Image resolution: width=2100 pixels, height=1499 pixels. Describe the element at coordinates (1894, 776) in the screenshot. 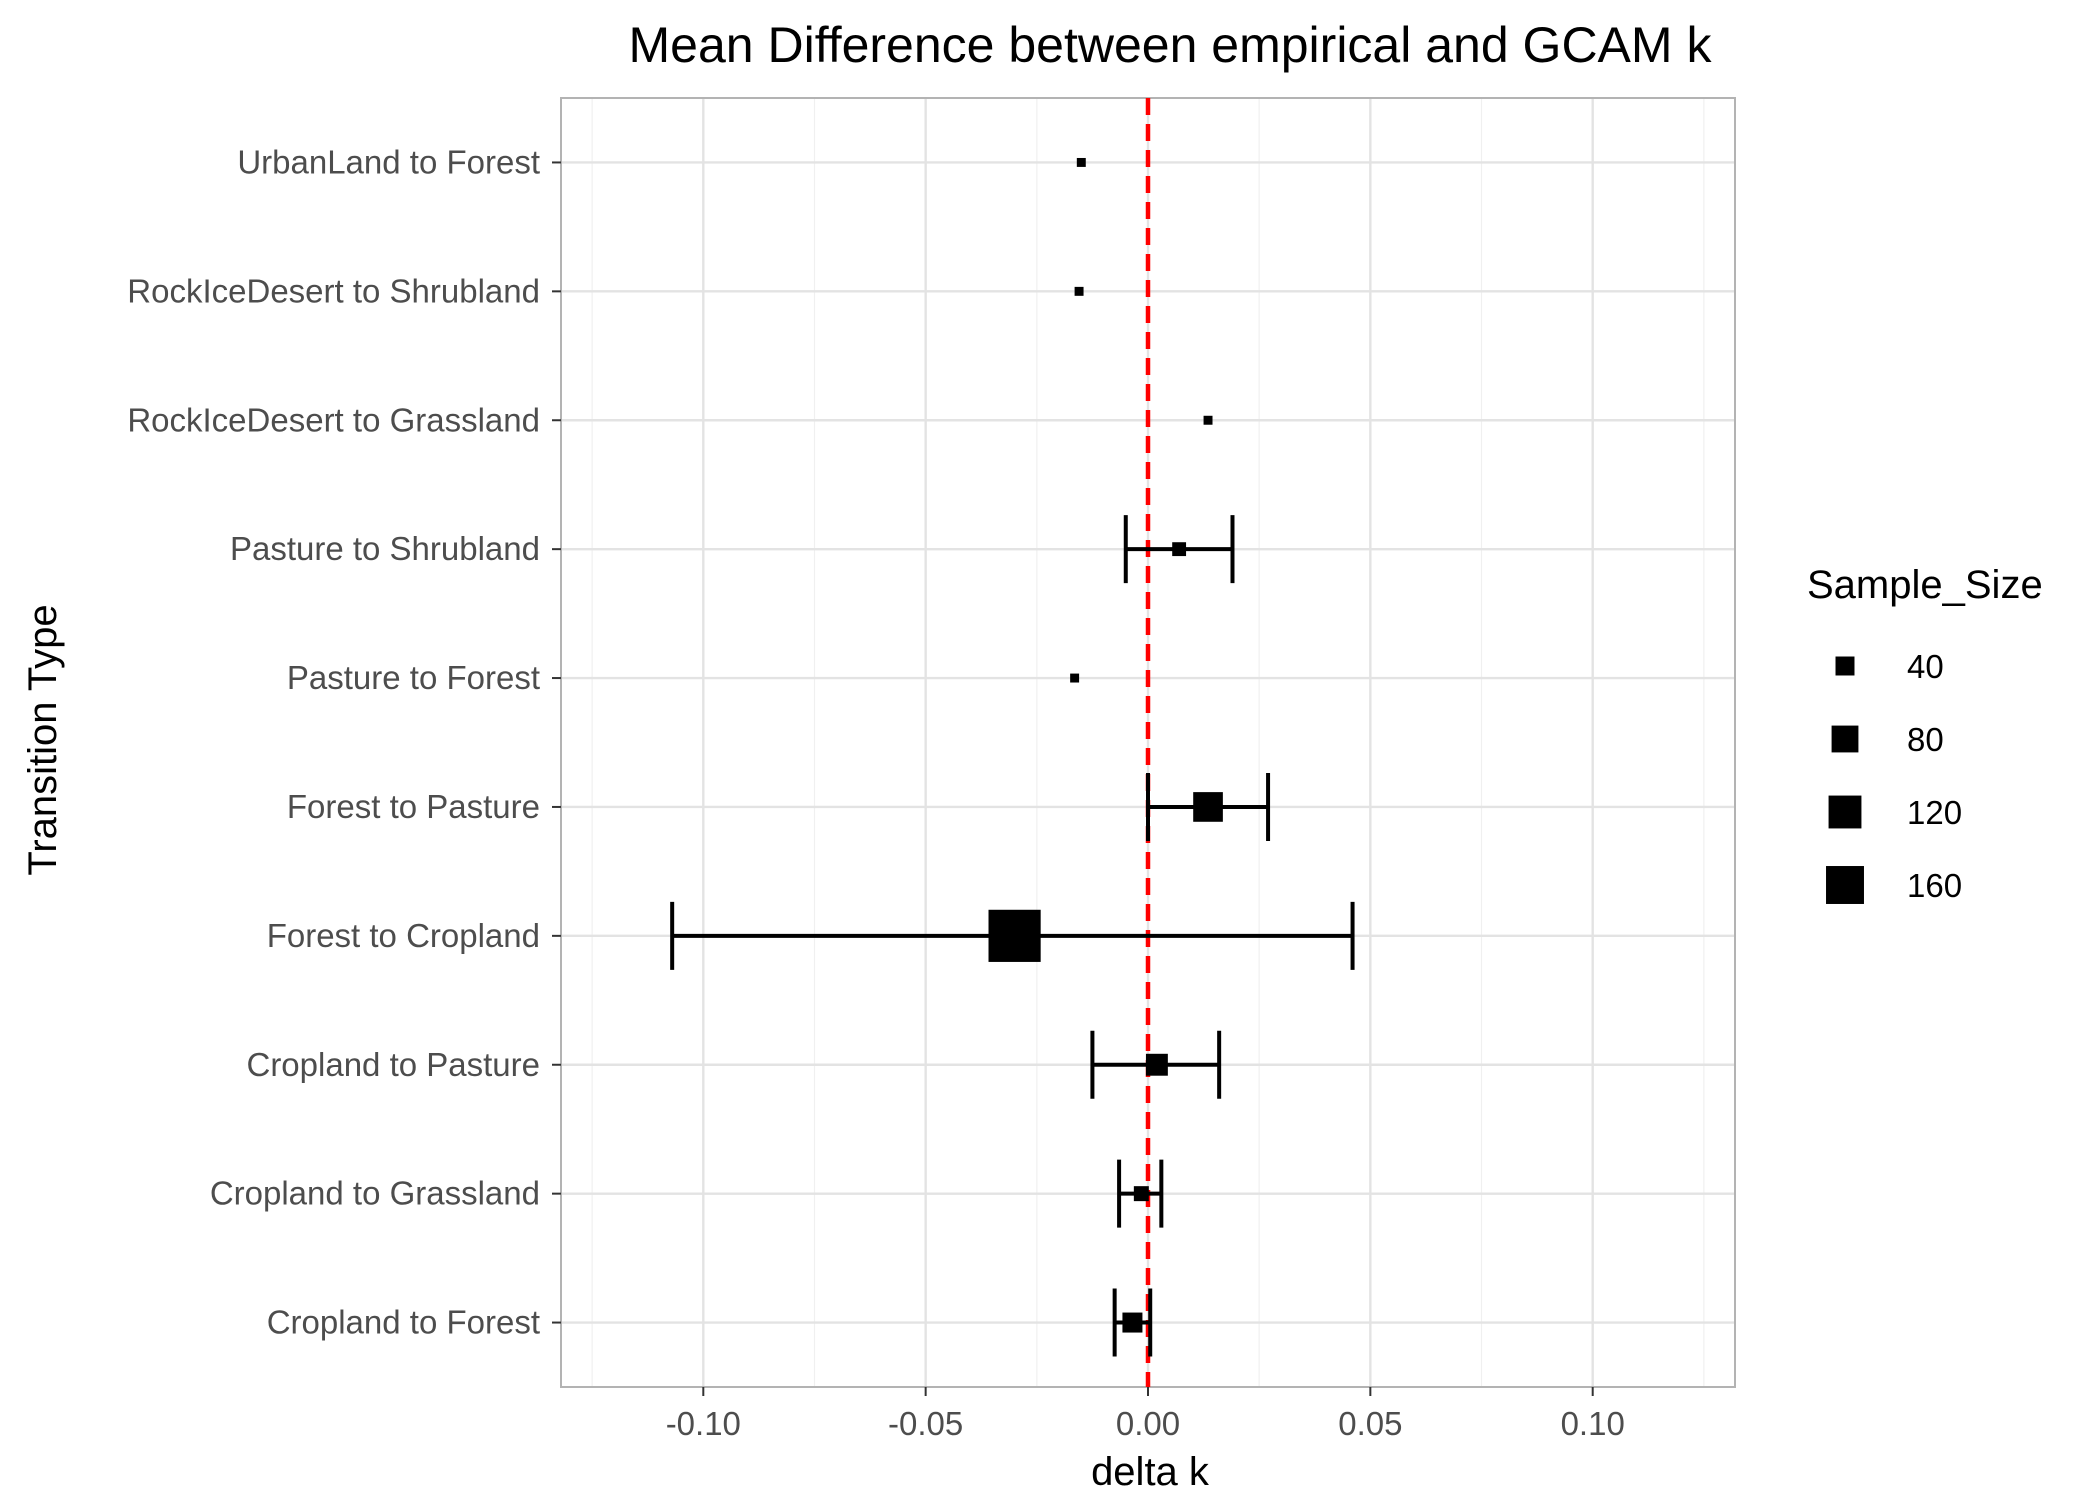

I see `legend: 40 80 120 160` at that location.